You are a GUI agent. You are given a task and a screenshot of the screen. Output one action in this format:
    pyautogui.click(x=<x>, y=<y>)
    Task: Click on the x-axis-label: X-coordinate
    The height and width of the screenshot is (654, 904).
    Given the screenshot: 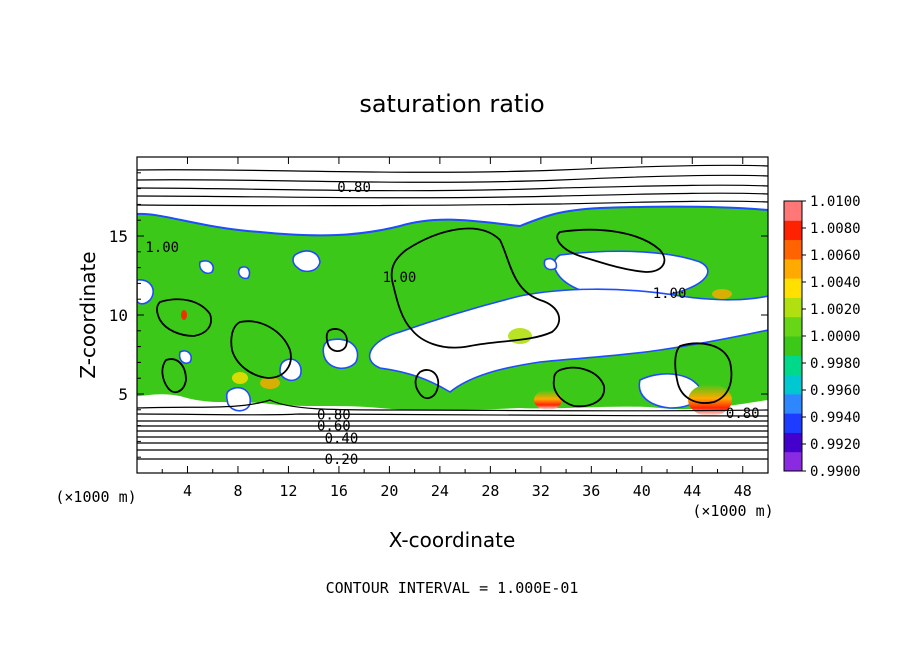 What is the action you would take?
    pyautogui.click(x=452, y=540)
    